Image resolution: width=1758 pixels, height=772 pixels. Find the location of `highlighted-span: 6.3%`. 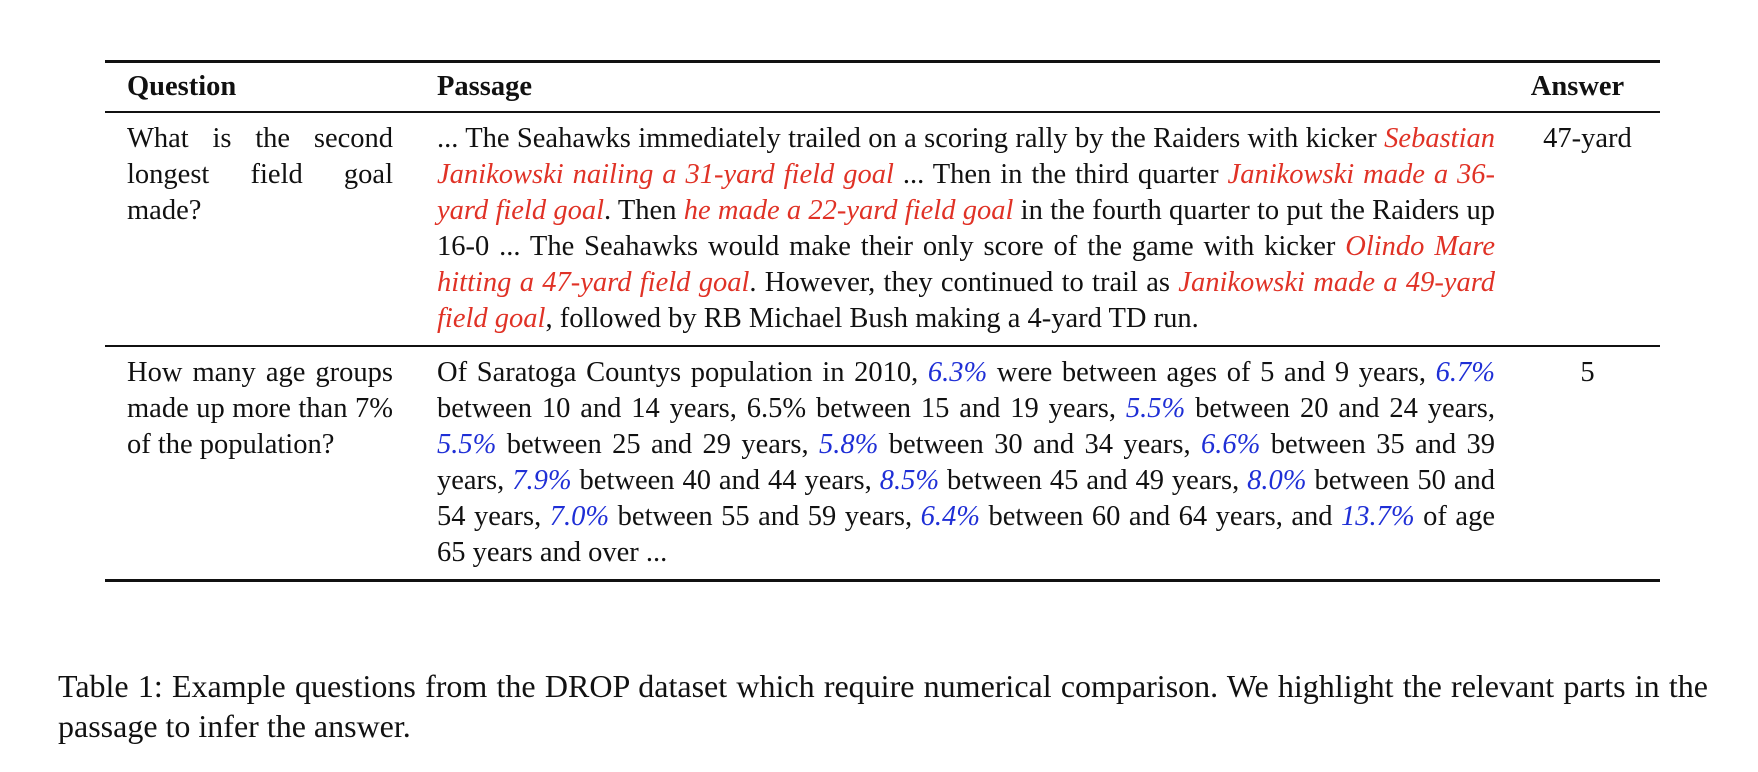

highlighted-span: 6.3% is located at coordinates (957, 372).